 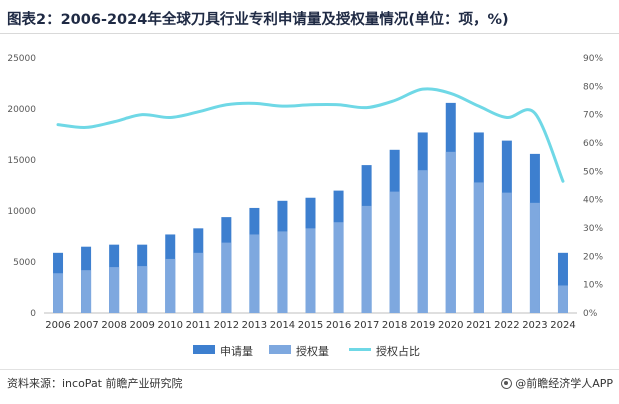 I want to click on x-tick-label: 2007, so click(x=85, y=325).